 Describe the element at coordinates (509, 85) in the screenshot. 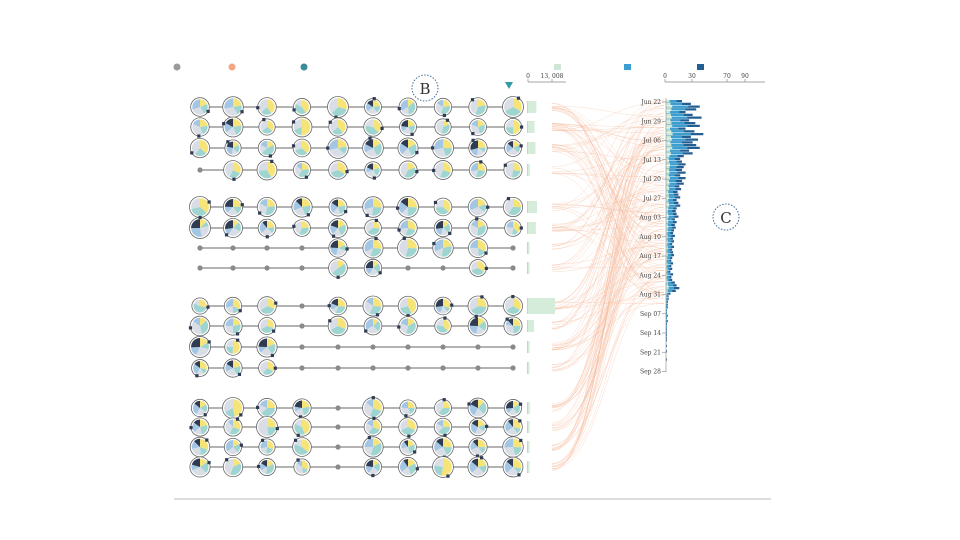

I see `triangle-down-icon` at that location.